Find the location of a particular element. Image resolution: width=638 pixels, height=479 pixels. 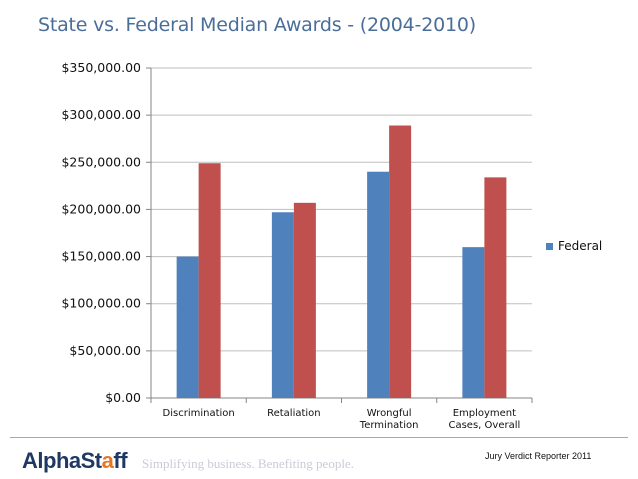

logo-accent: a is located at coordinates (107, 460).